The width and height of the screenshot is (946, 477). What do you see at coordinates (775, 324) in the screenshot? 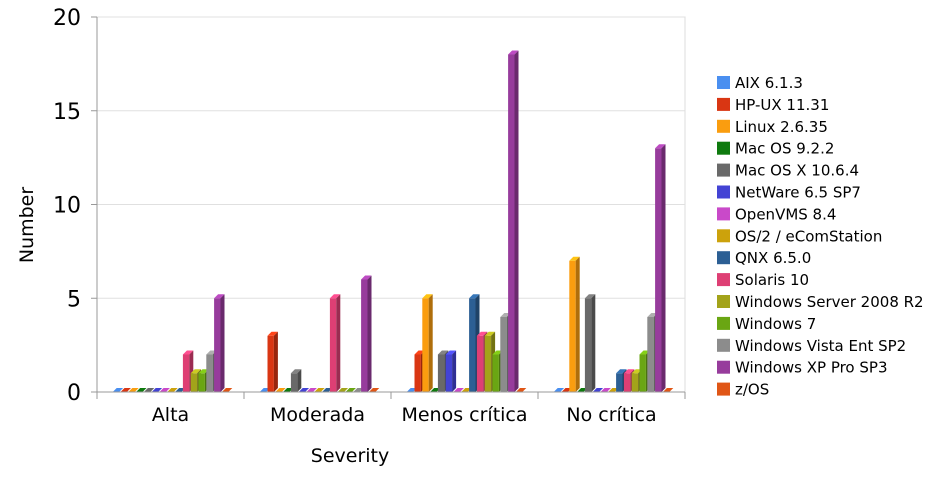
I see `legend-label: Windows 7` at bounding box center [775, 324].